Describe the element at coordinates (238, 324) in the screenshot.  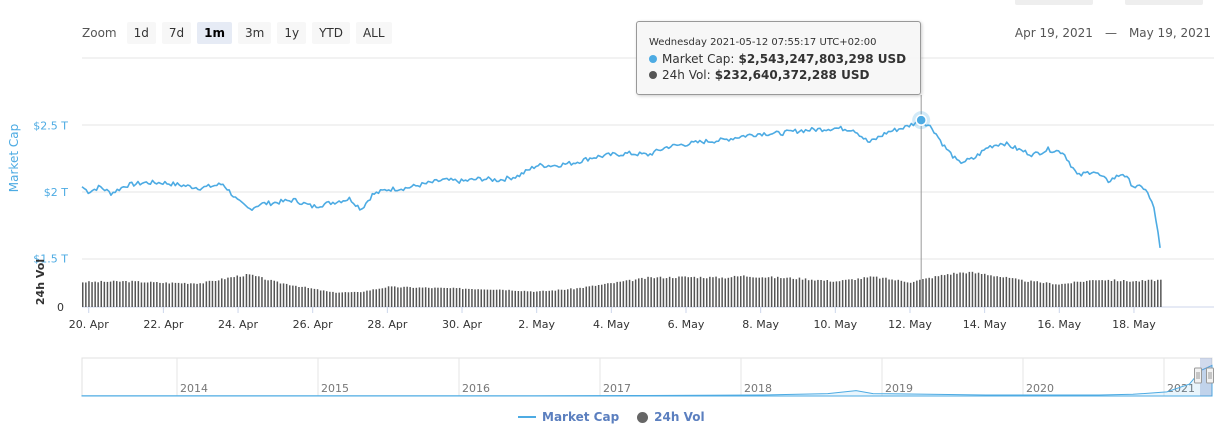
I see `x-tick-label: 24. Apr` at that location.